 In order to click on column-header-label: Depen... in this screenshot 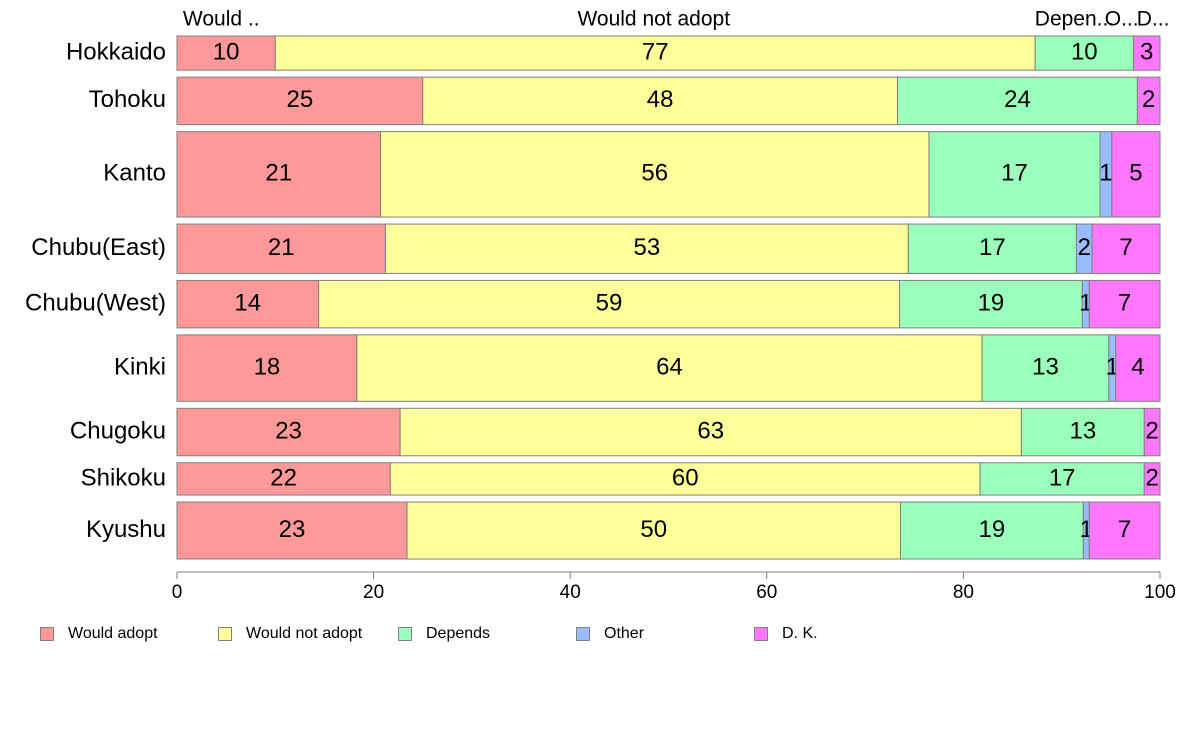, I will do `click(1074, 19)`.